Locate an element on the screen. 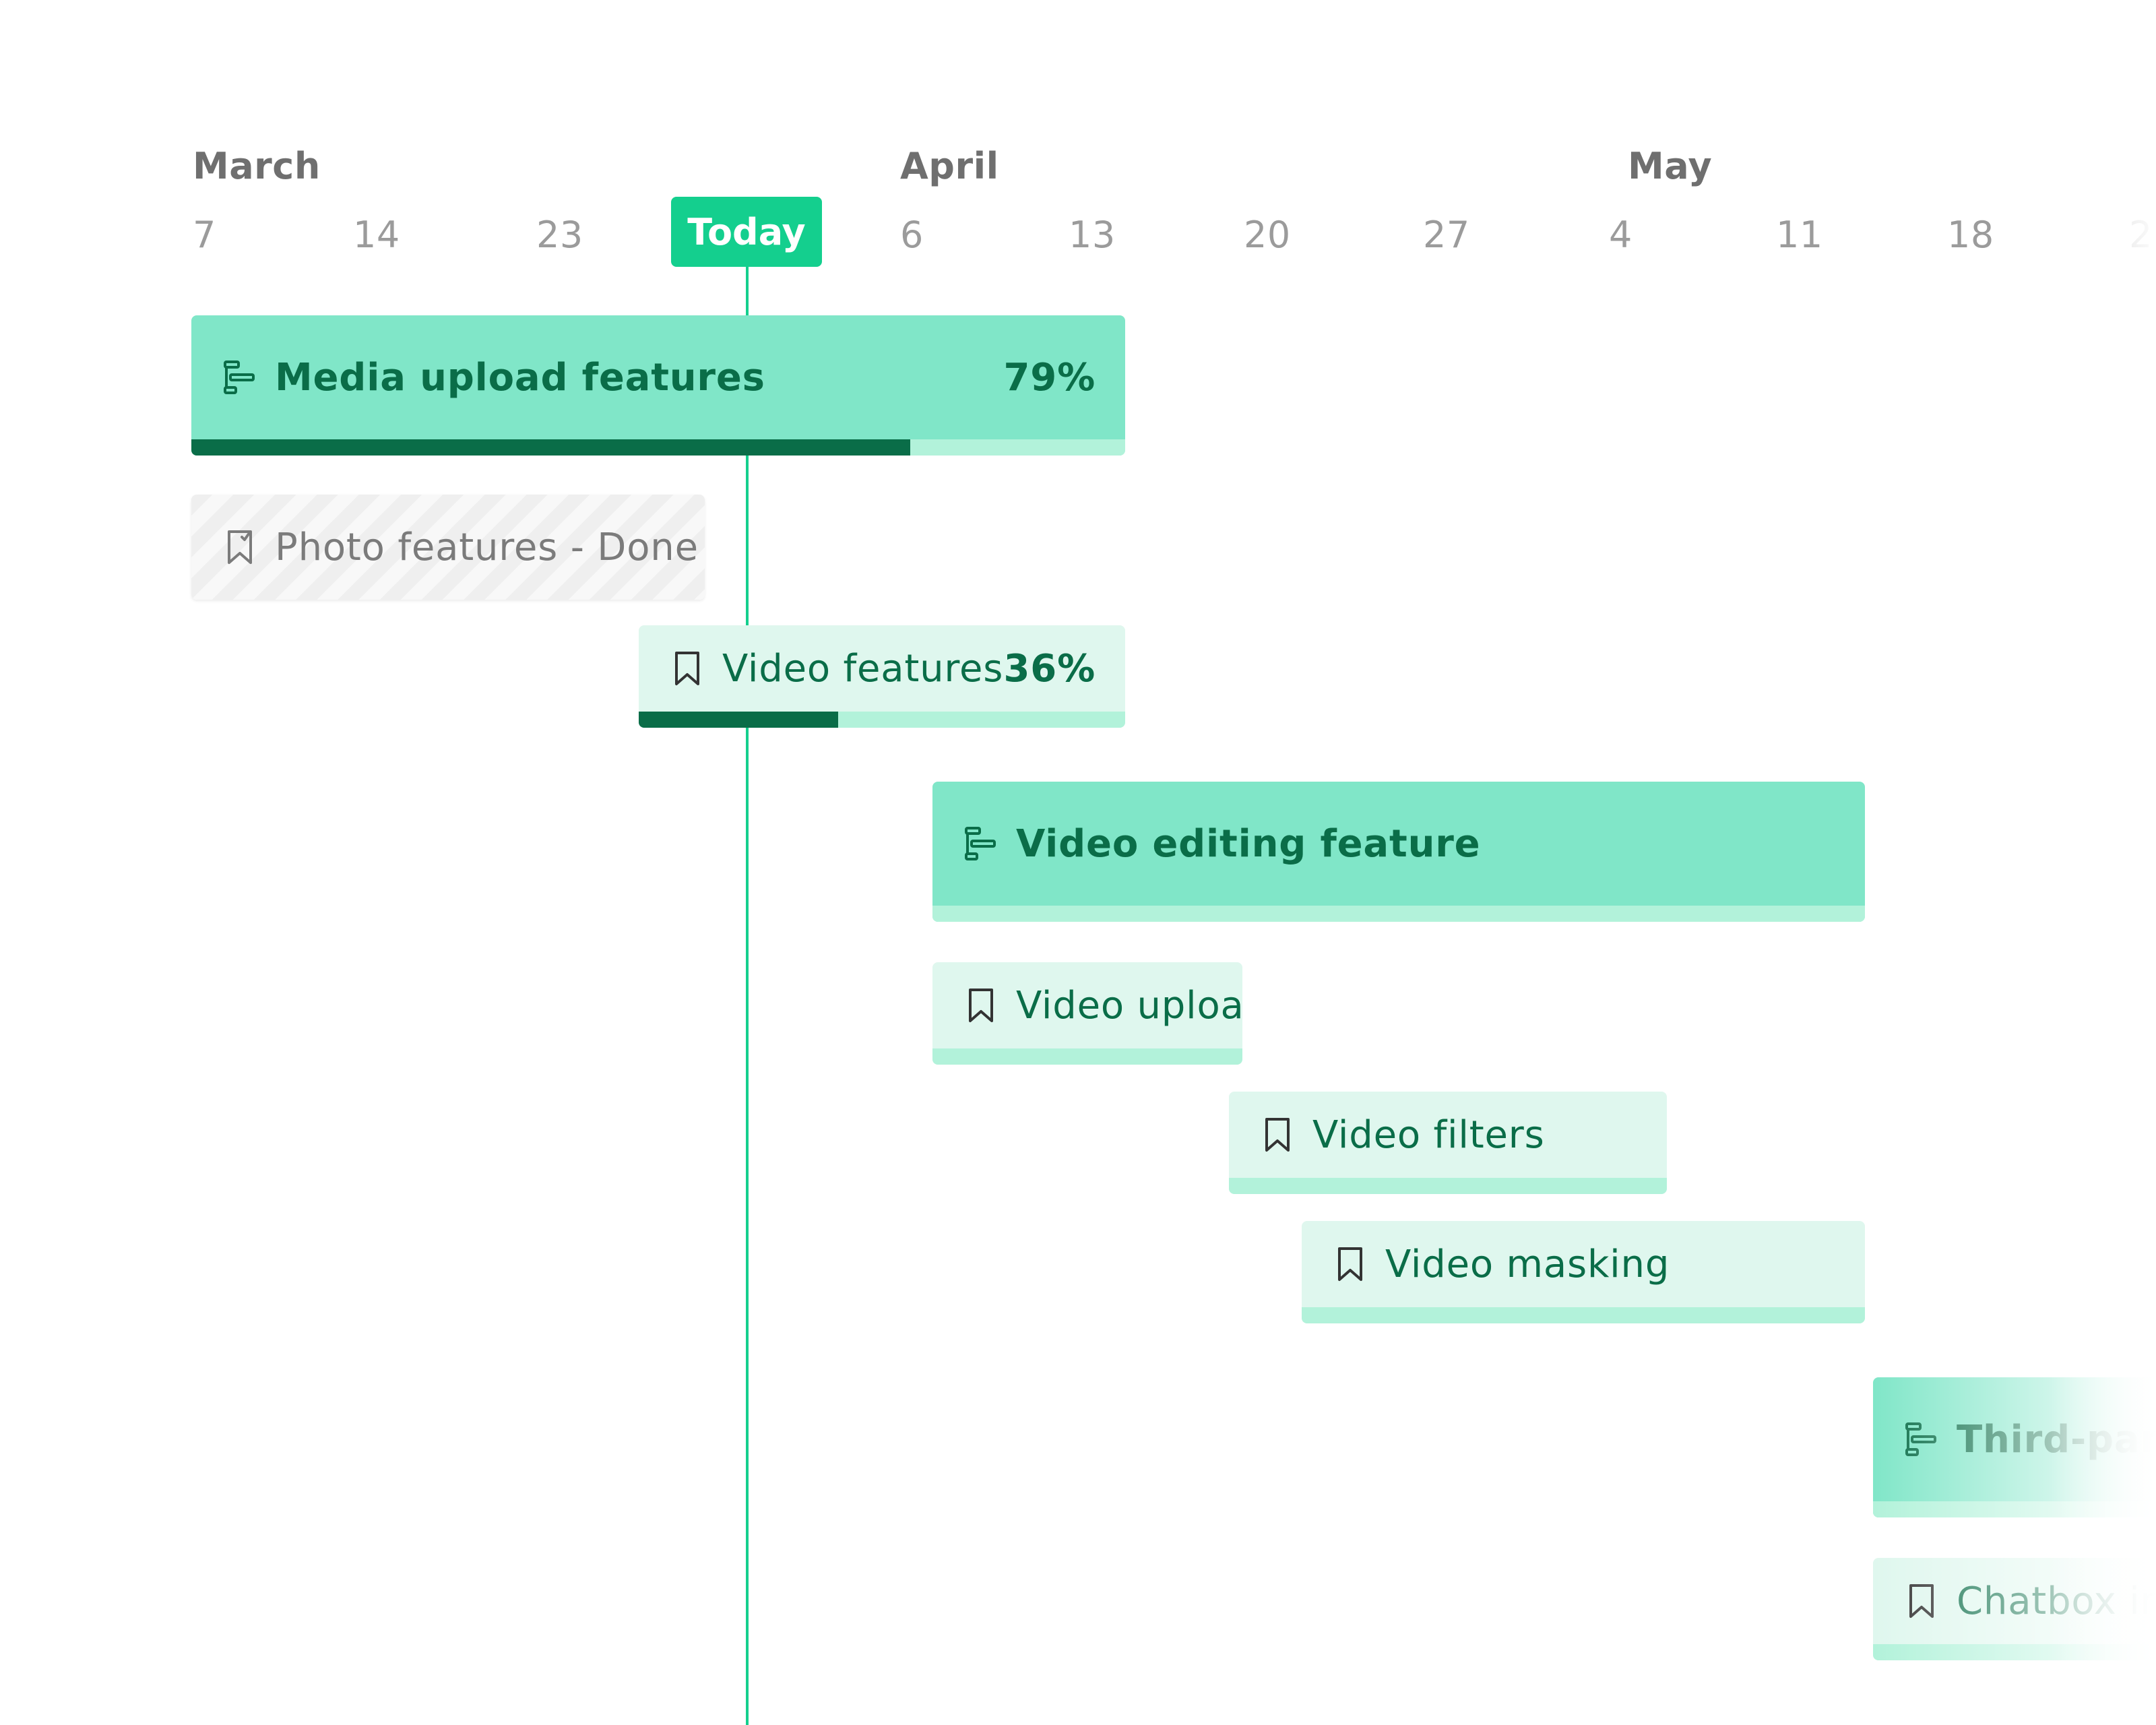  story-label: Video filters is located at coordinates (1428, 1134).